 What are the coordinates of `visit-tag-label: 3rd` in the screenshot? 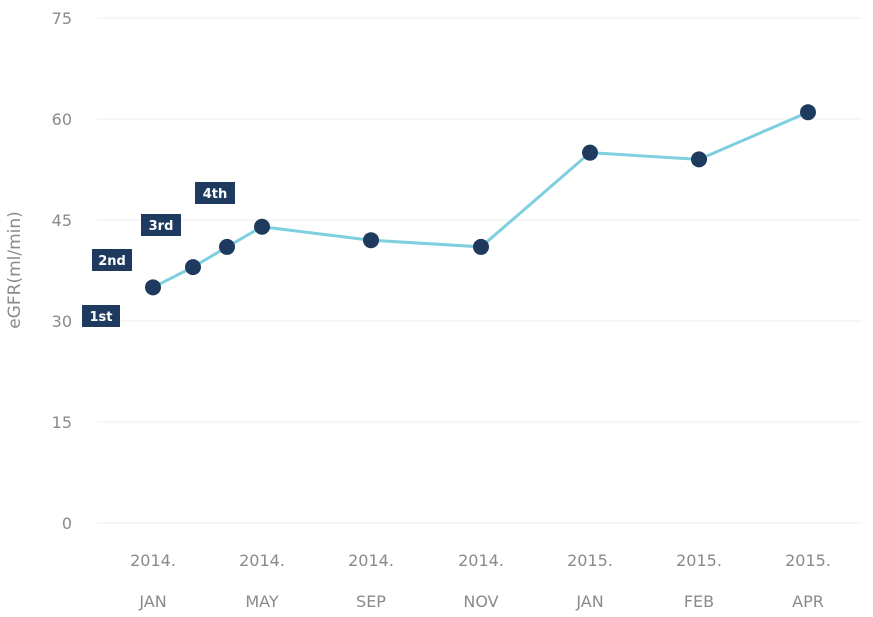 It's located at (161, 226).